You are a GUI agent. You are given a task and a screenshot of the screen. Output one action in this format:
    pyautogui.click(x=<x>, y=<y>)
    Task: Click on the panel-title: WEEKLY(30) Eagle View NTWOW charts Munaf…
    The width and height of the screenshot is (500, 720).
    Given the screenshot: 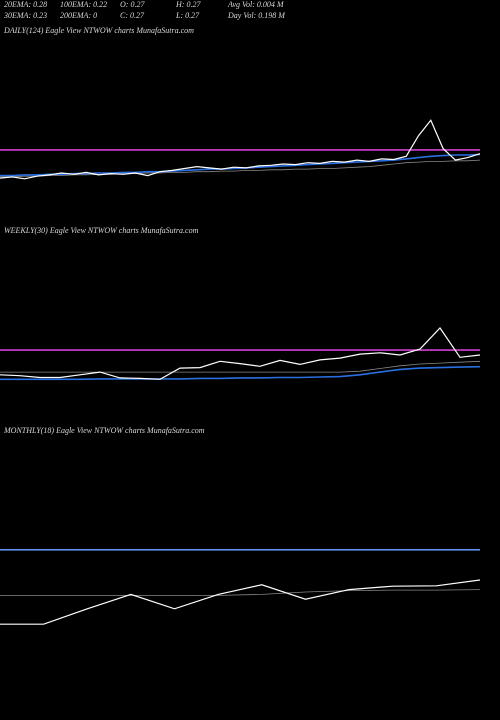 What is the action you would take?
    pyautogui.click(x=101, y=230)
    